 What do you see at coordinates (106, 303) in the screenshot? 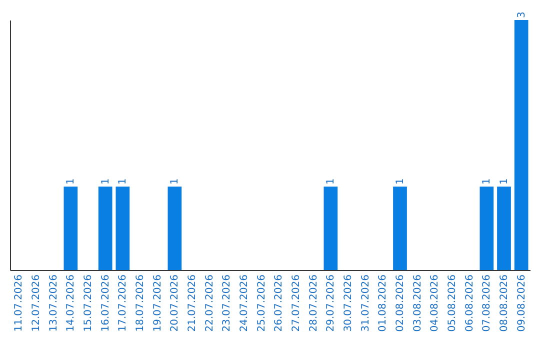
I see `x-tick-label: 16.07.2026` at bounding box center [106, 303].